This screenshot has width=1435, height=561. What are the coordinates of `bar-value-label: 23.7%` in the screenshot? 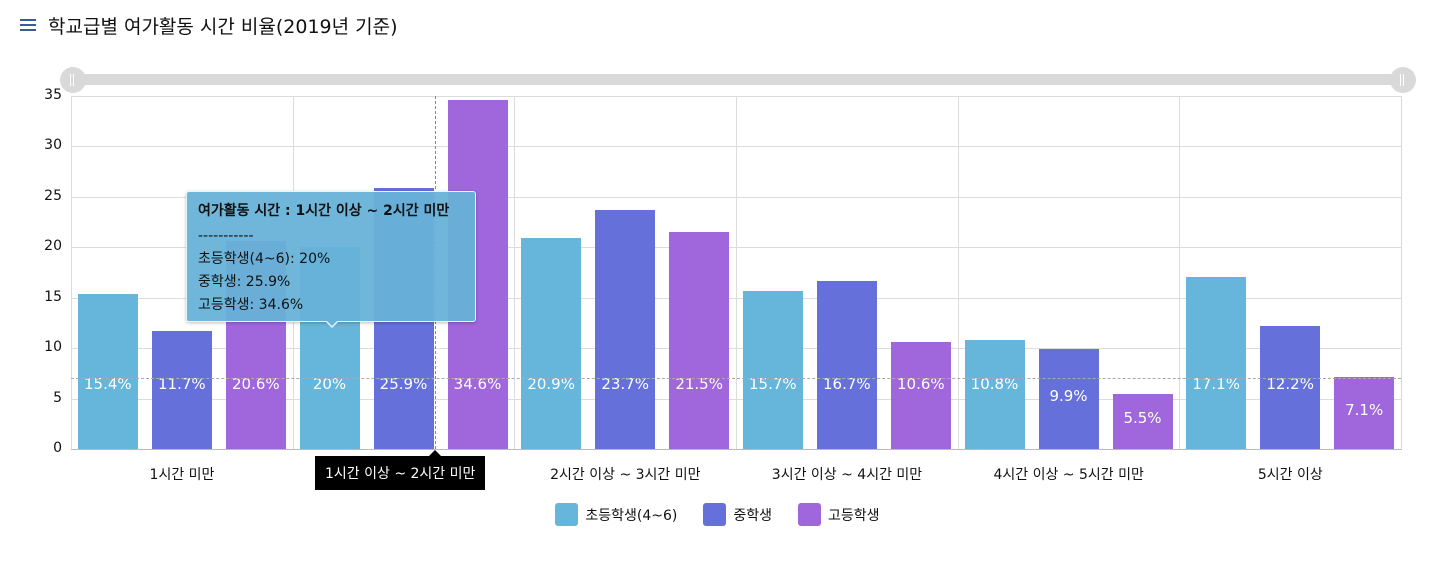 It's located at (625, 384).